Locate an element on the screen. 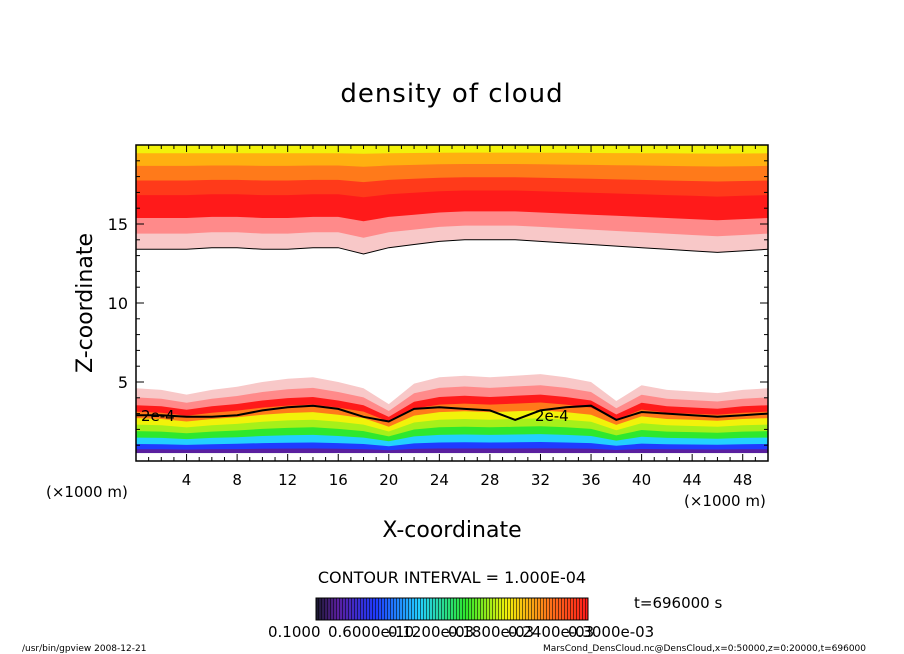  lower-cloud-band is located at coordinates (452, 417).